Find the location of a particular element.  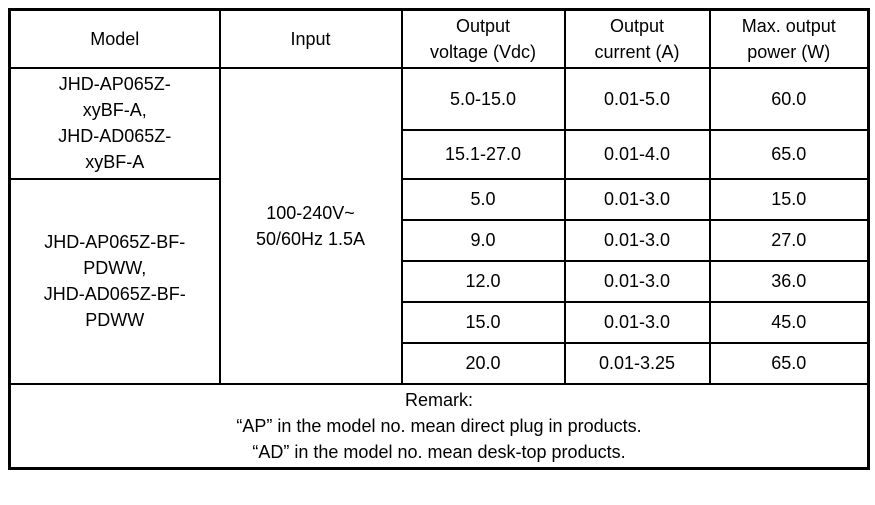

current-cell: 0.01-4.0 is located at coordinates (637, 154).